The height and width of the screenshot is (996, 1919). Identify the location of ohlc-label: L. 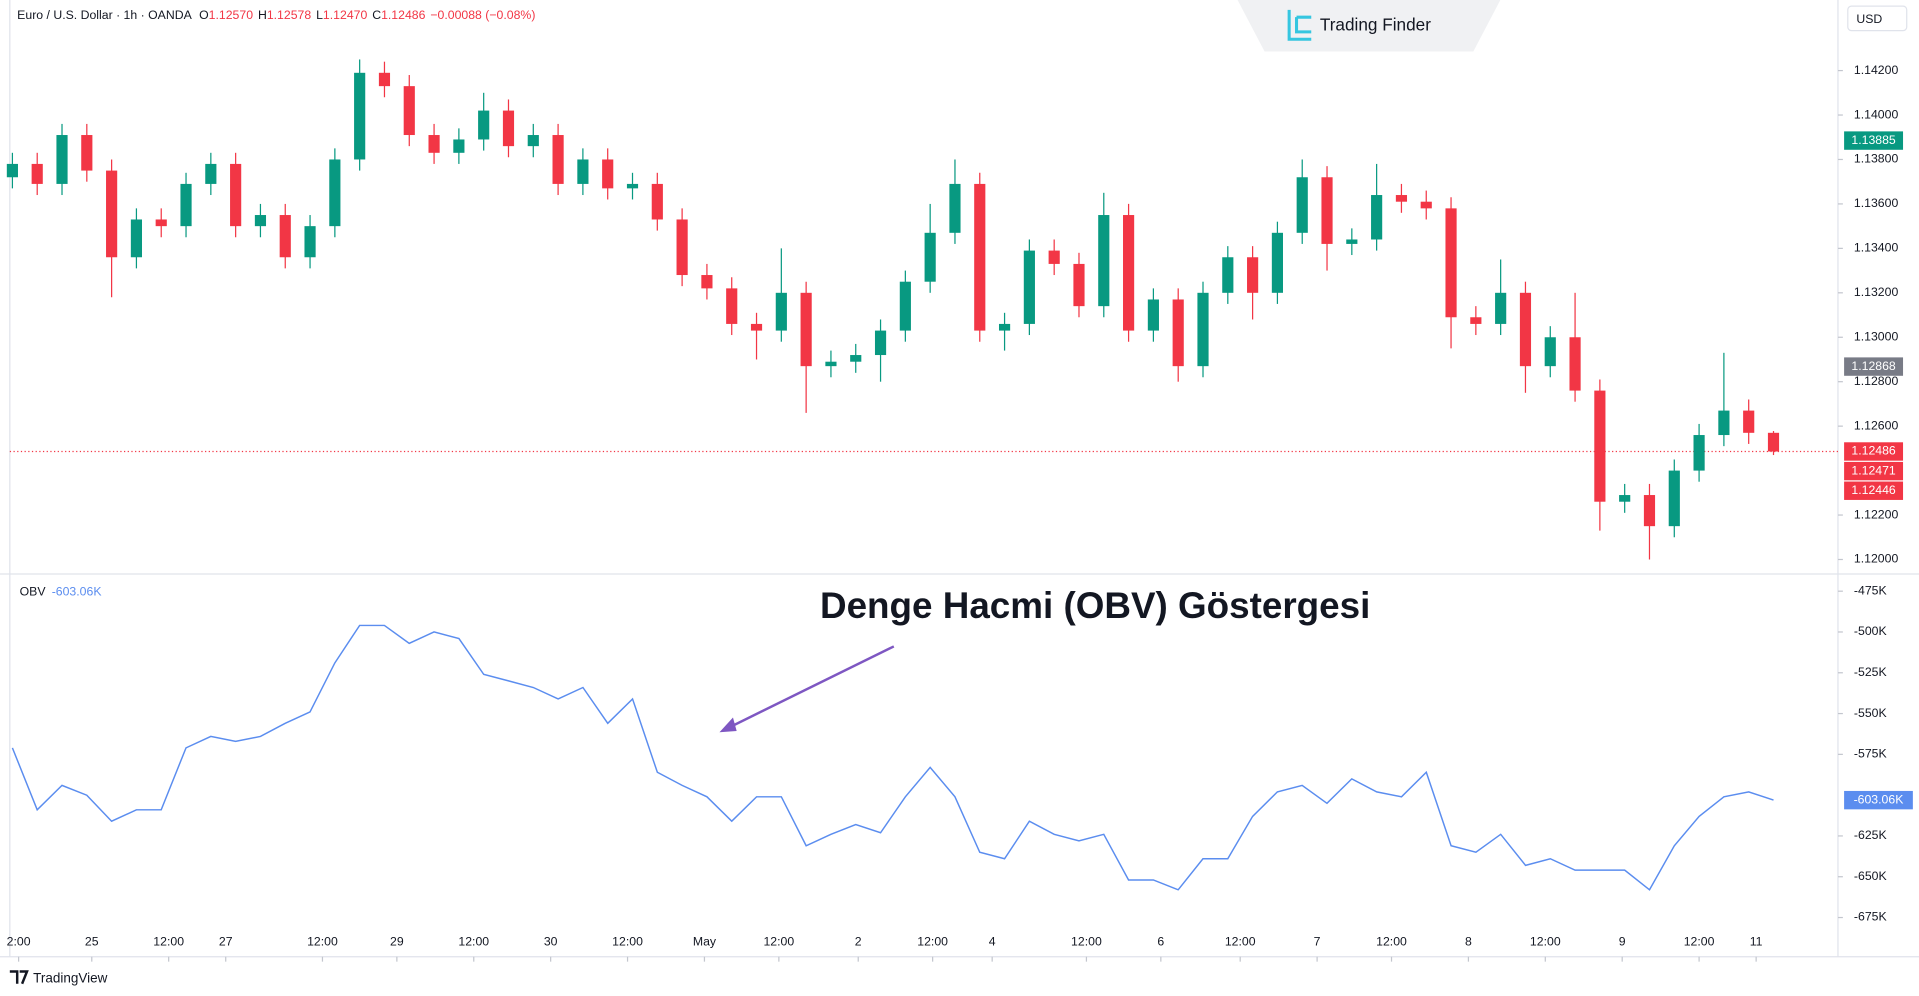
(319, 15).